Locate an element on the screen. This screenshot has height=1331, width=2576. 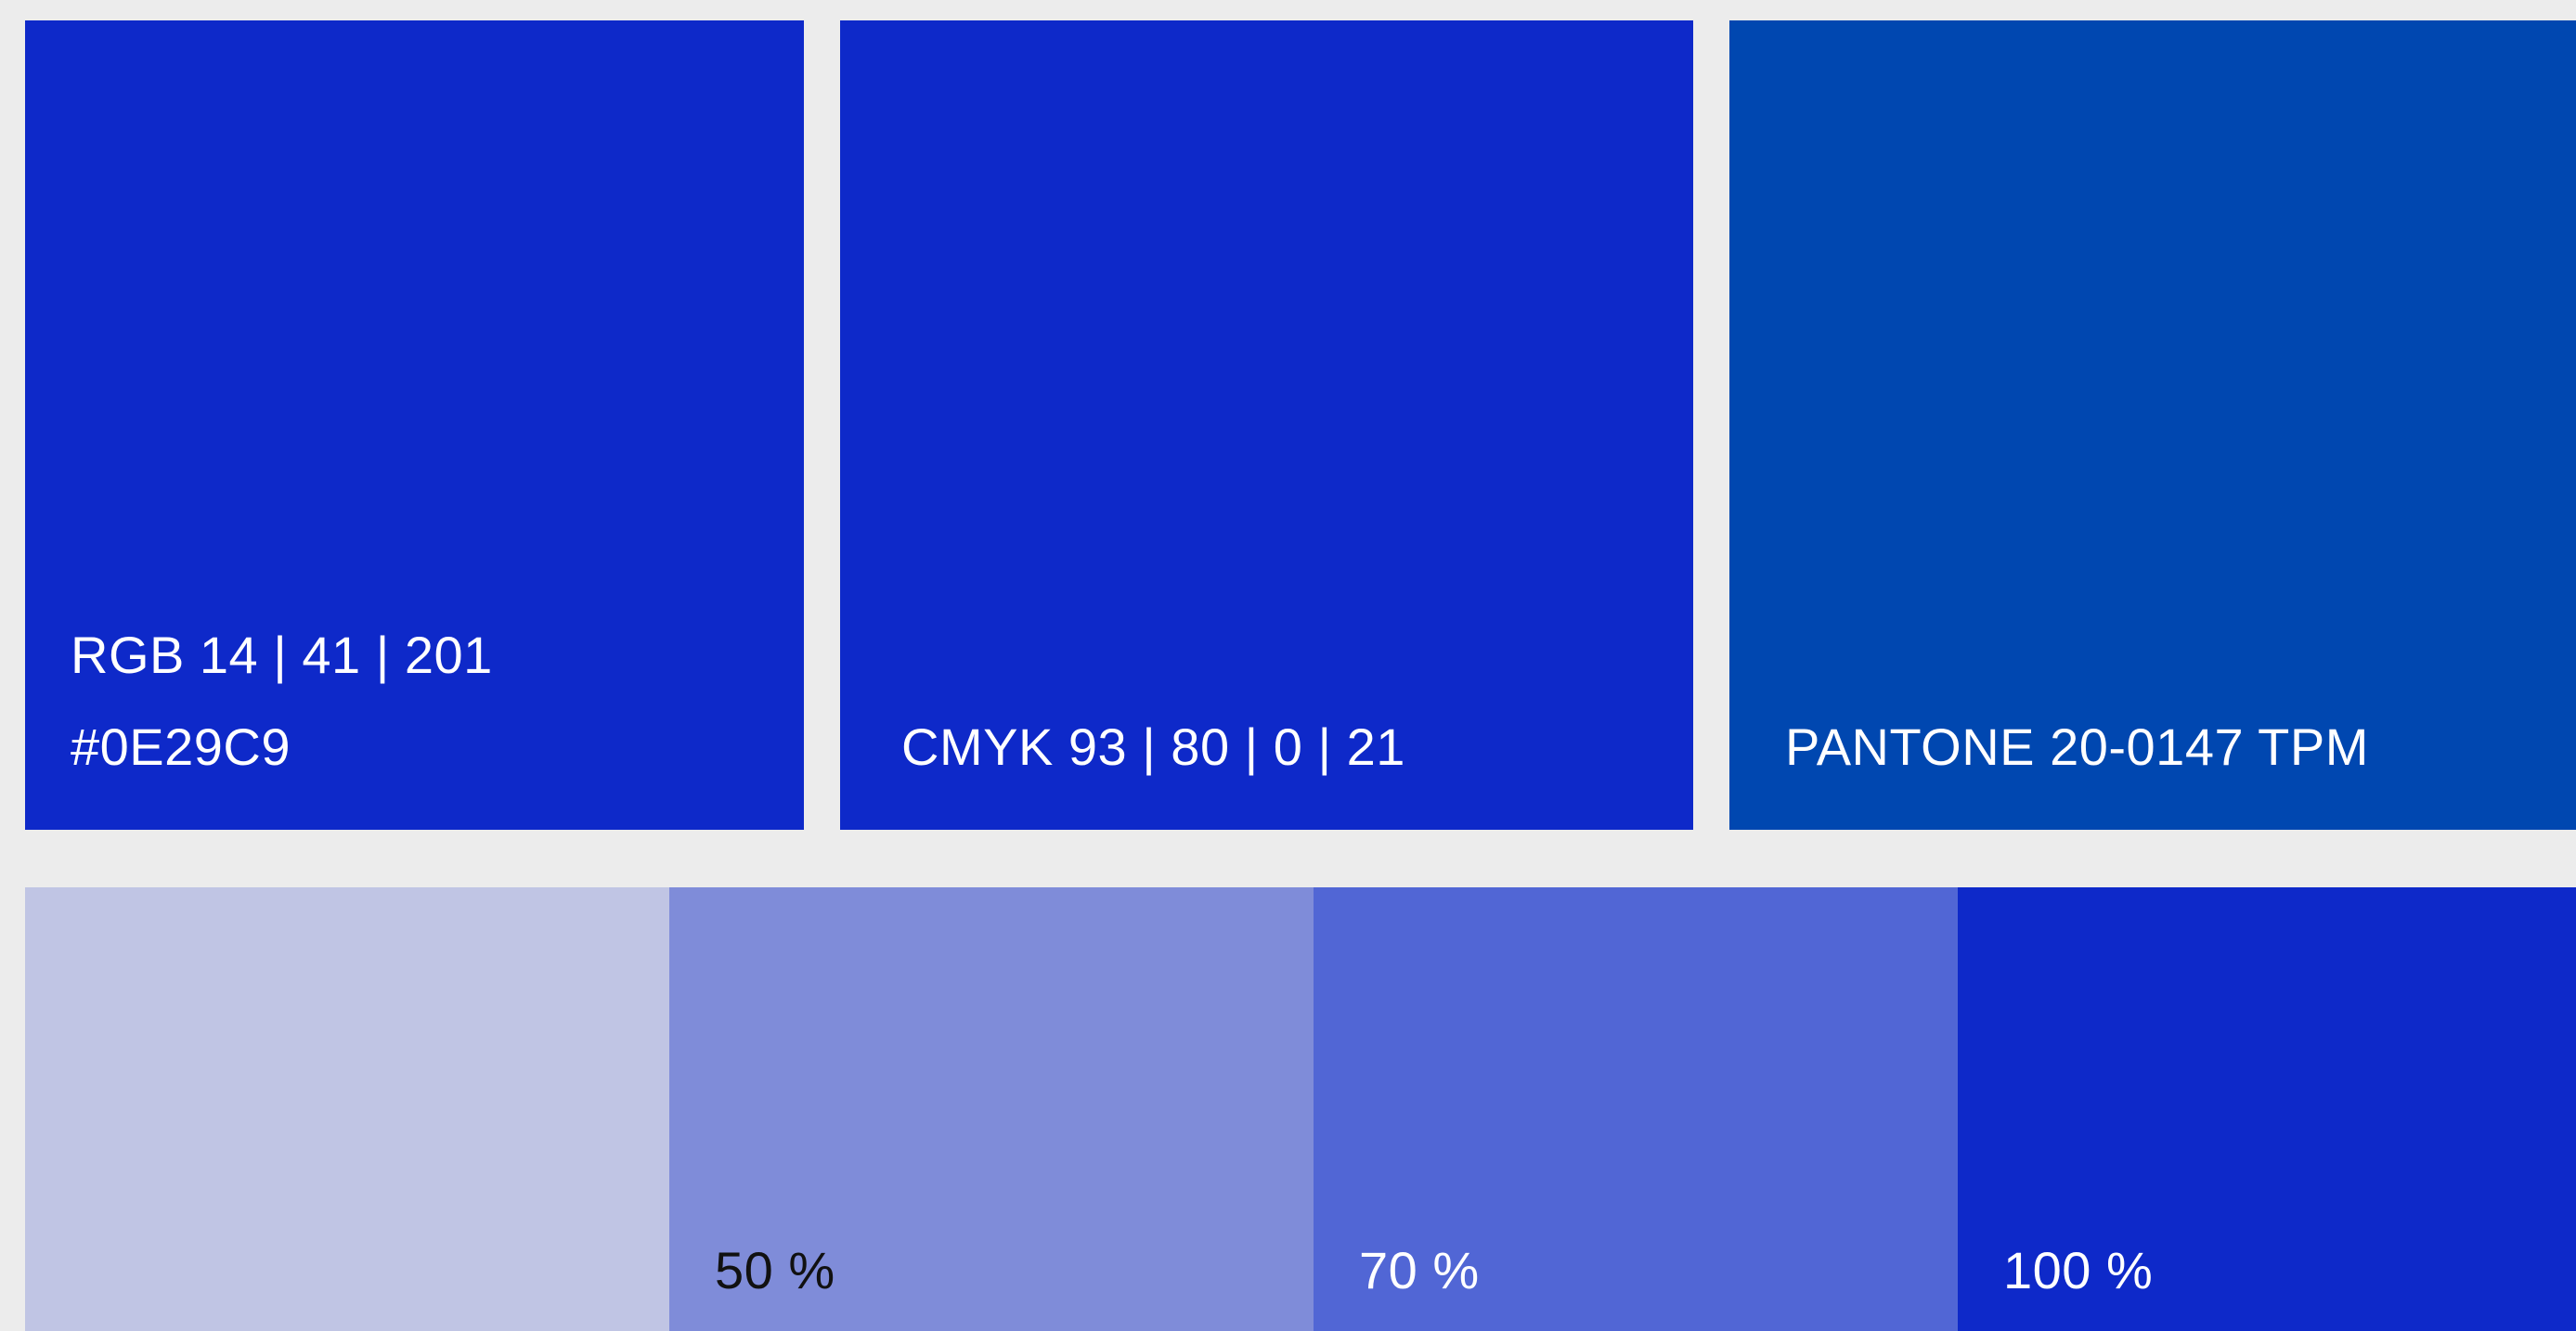
tint-swatch-100: 100 % is located at coordinates (2267, 1109).